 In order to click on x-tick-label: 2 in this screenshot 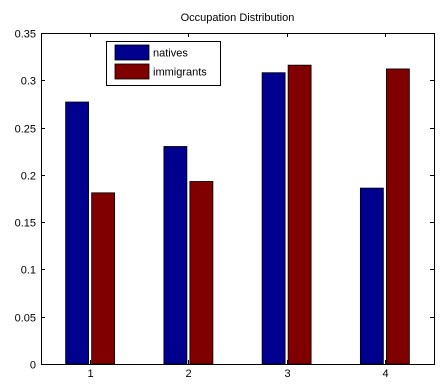, I will do `click(188, 374)`.